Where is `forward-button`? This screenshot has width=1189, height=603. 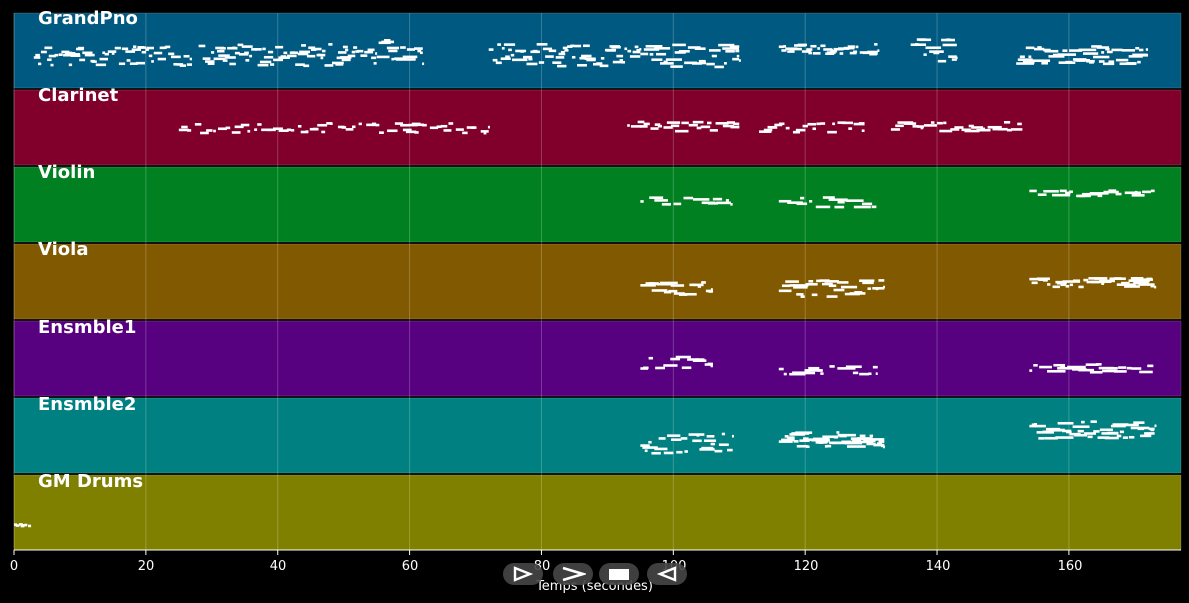 forward-button is located at coordinates (573, 574).